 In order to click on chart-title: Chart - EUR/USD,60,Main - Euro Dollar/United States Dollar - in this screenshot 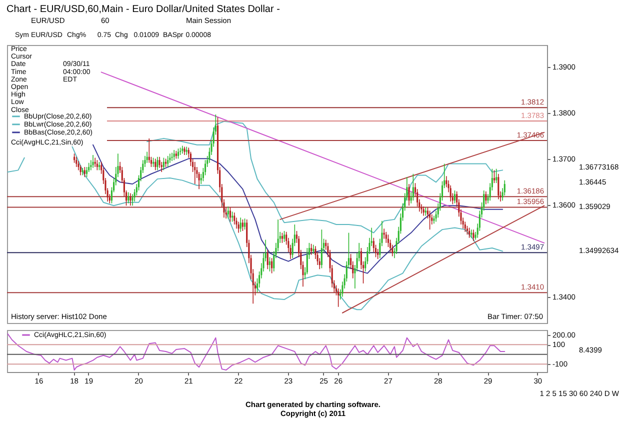, I will do `click(143, 9)`.